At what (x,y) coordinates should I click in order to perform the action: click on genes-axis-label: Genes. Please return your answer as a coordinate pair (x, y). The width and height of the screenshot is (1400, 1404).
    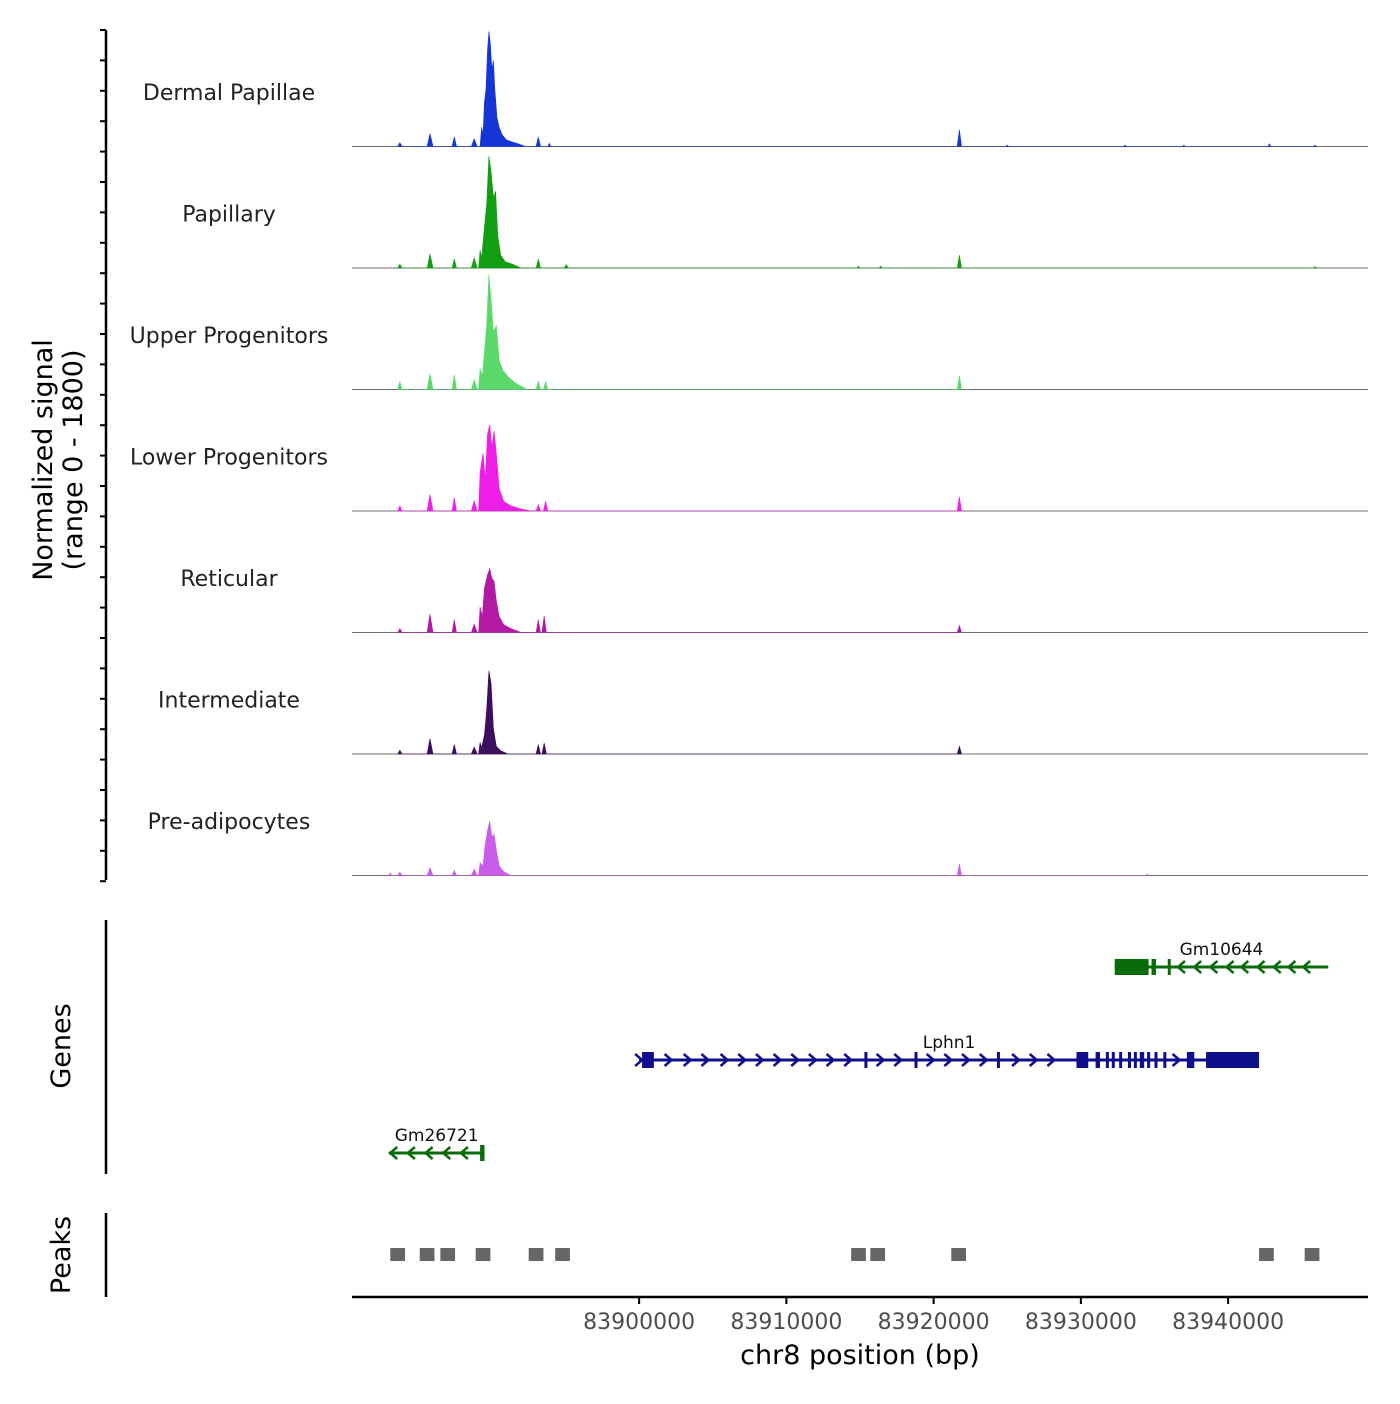
    Looking at the image, I should click on (61, 1045).